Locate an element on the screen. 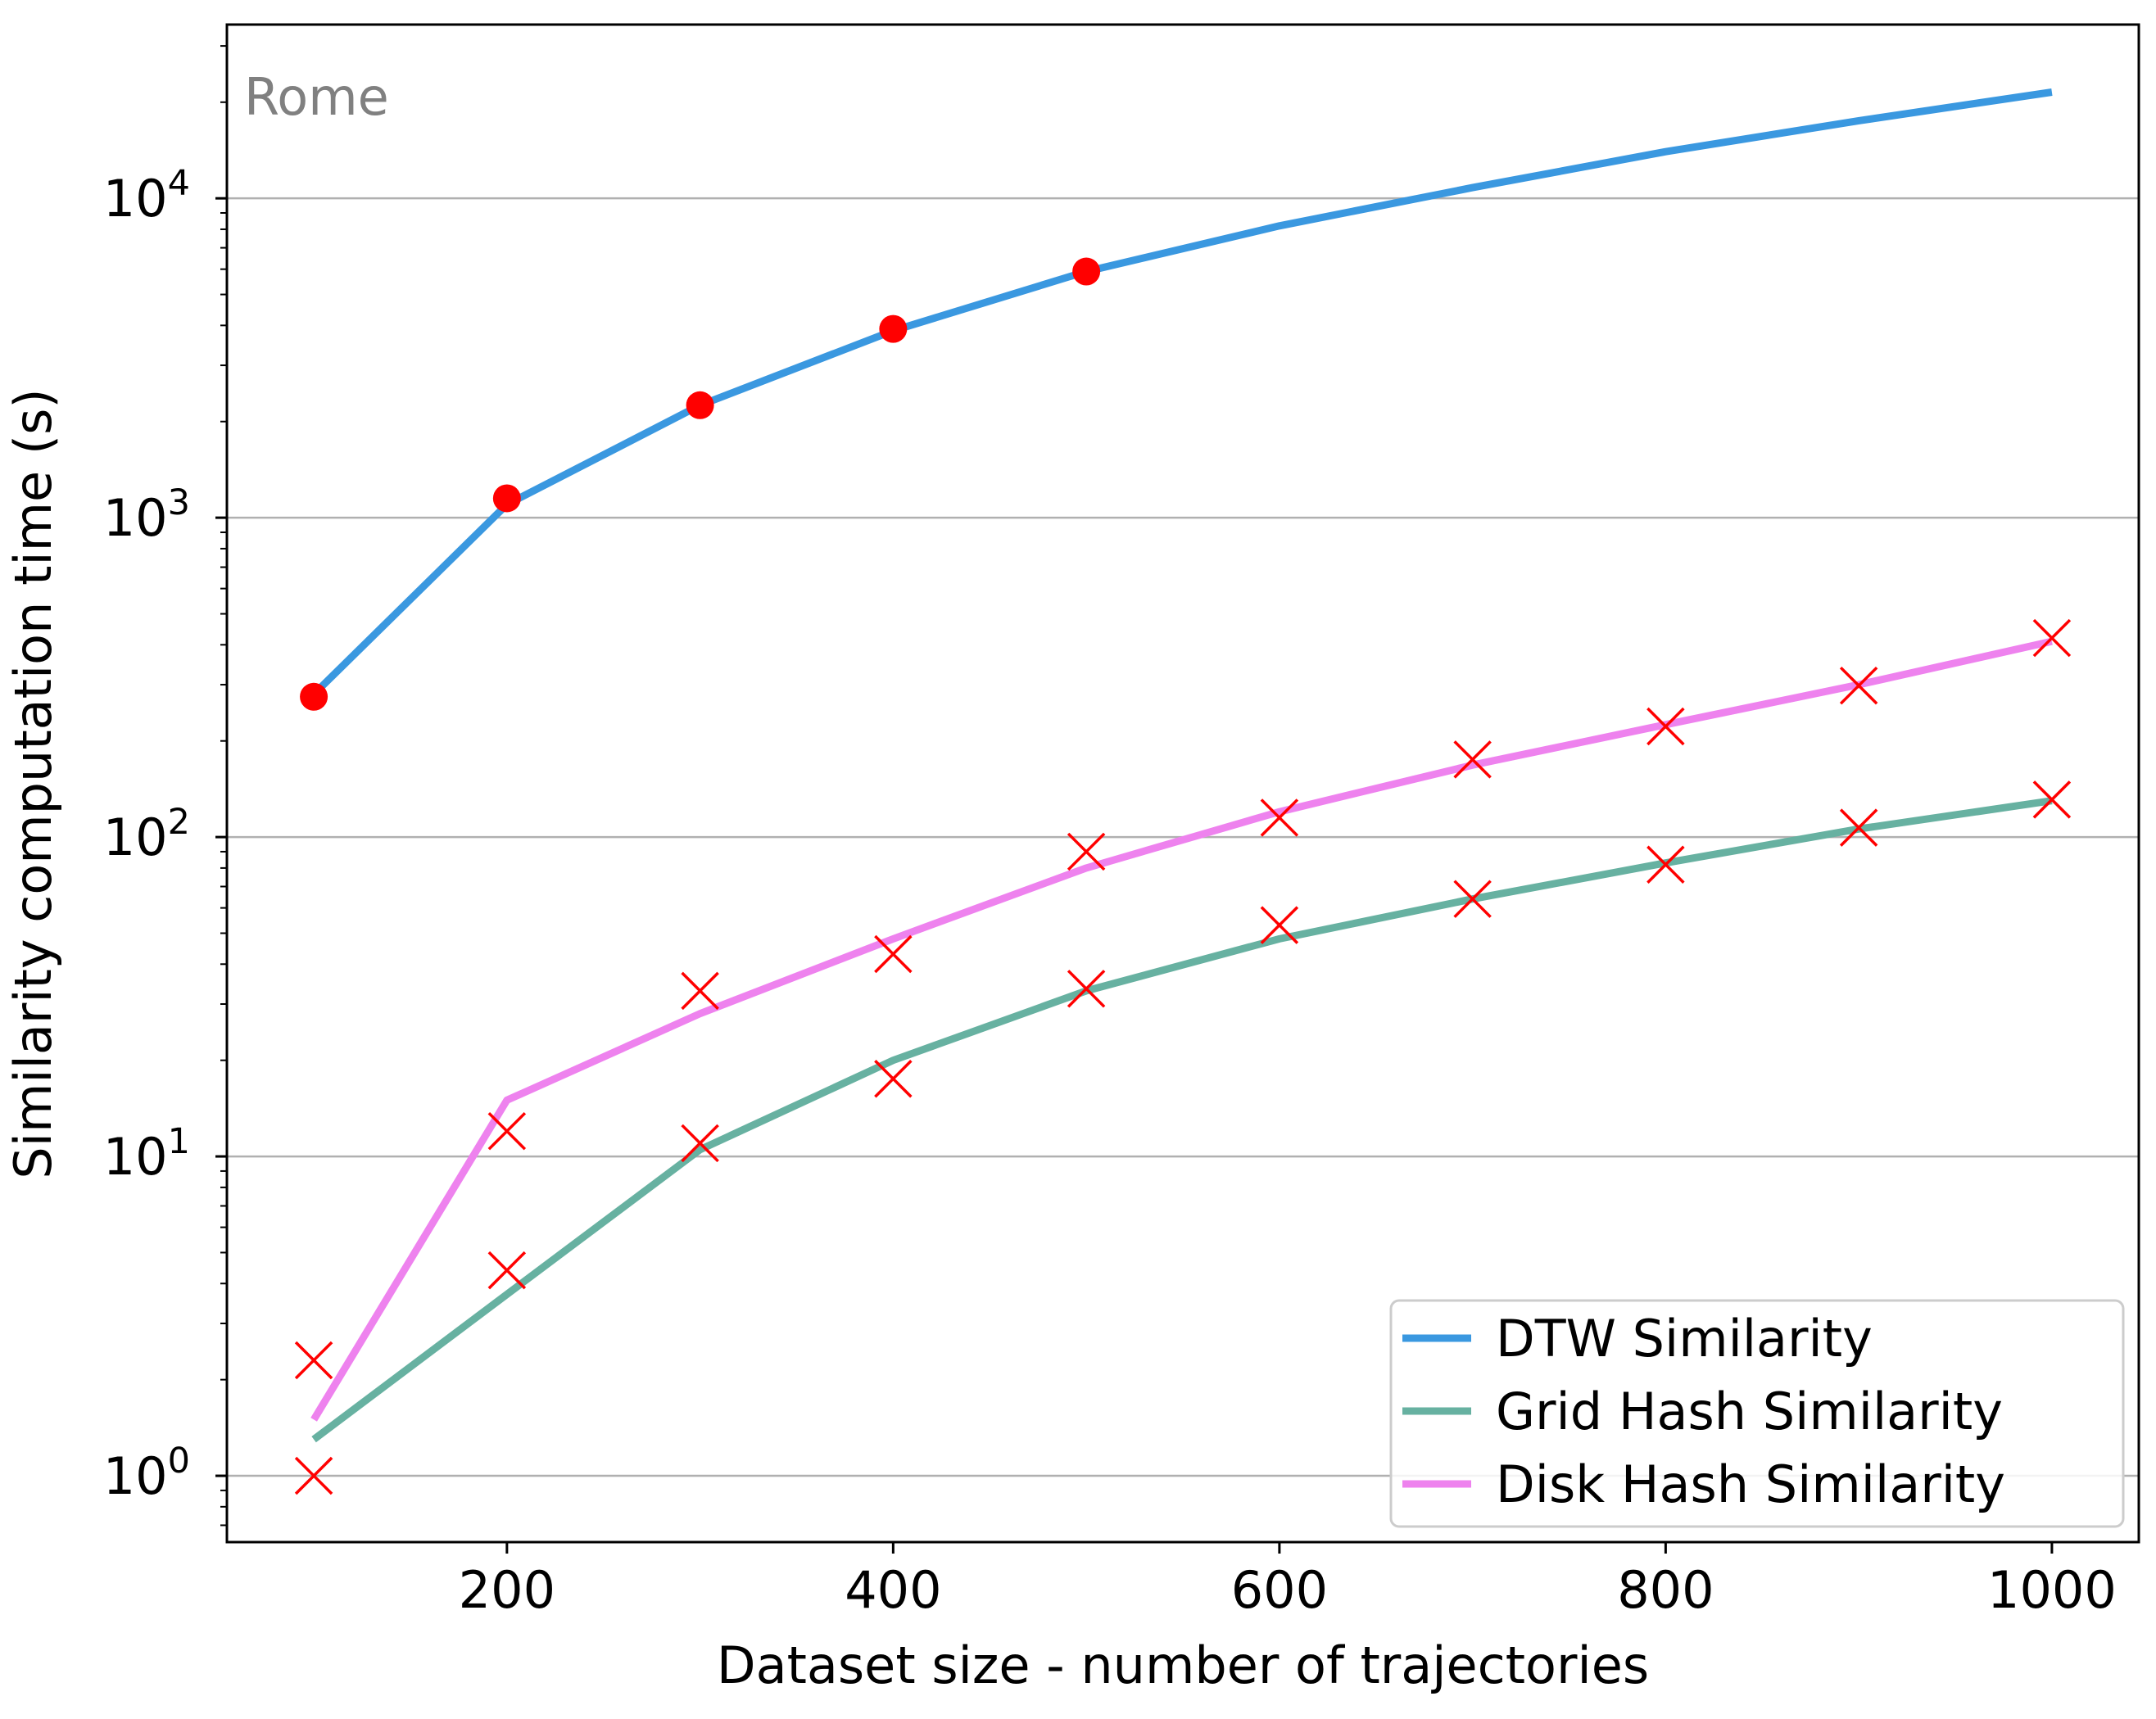 This screenshot has width=2156, height=1719. y-axis-title: Similarity computation time (s) is located at coordinates (33, 783).